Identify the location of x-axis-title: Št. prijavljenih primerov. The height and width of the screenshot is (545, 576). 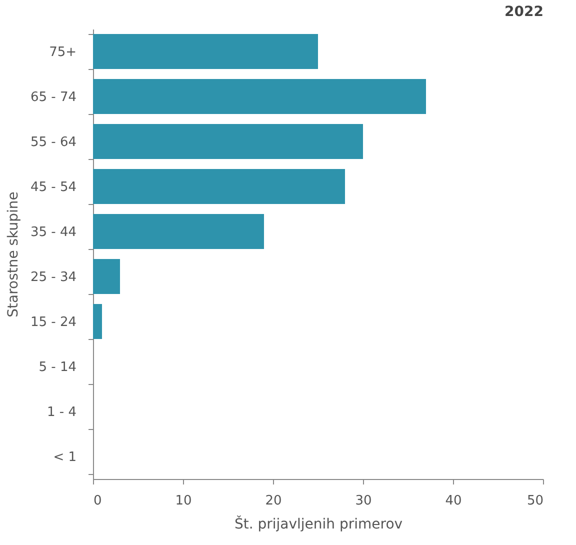
(318, 524).